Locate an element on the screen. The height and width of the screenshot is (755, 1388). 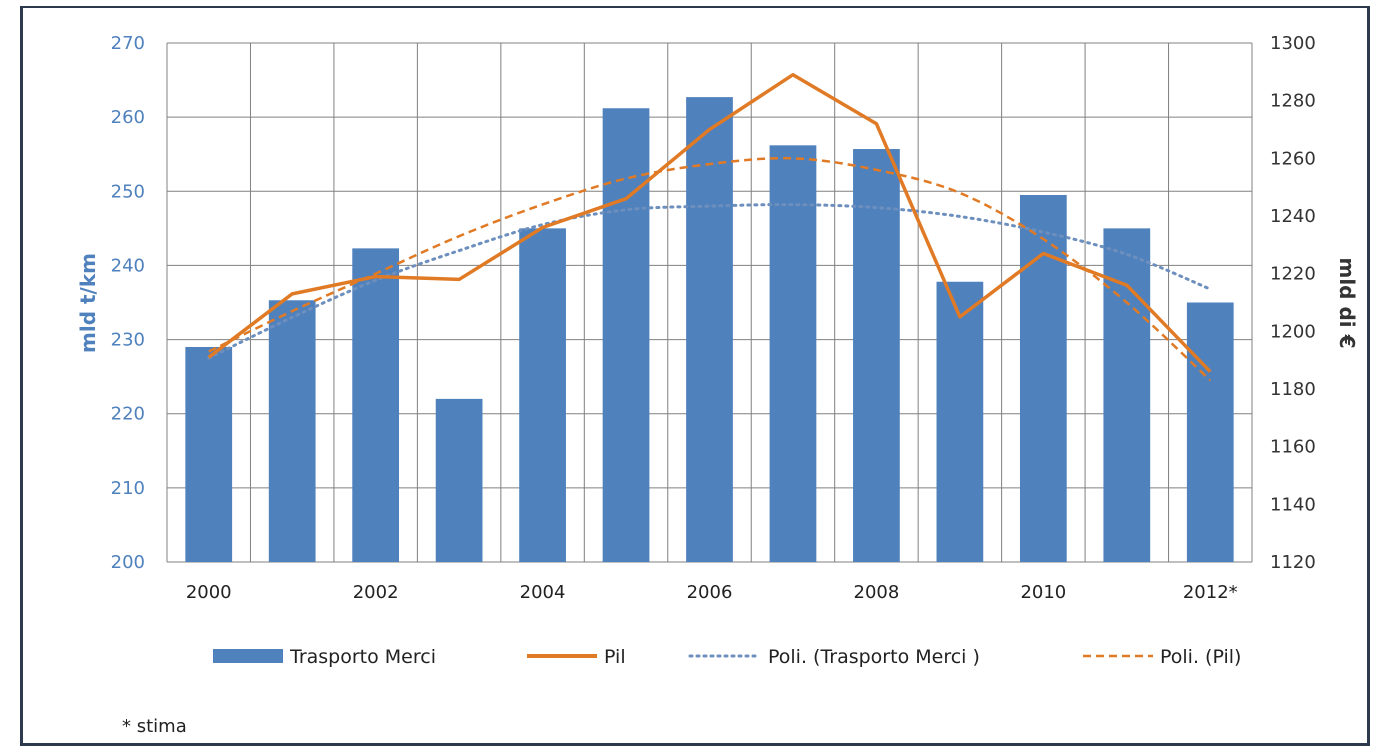
y-axis-left-label: mld t/km is located at coordinates (88, 303).